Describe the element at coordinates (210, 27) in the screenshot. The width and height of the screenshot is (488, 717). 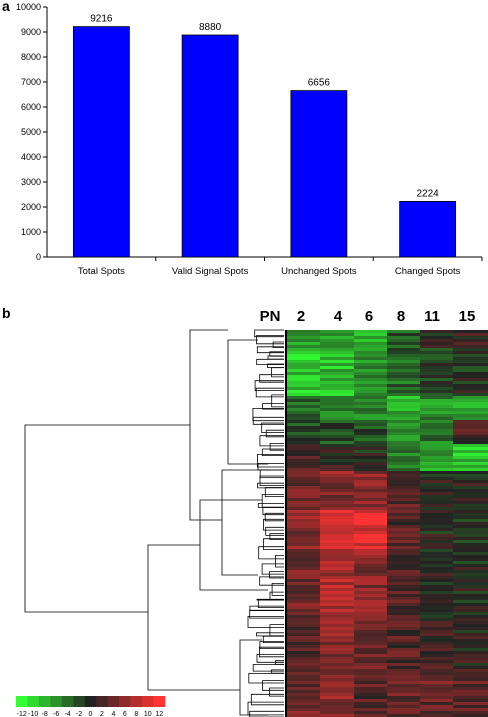
I see `bar-value-label: 8880` at that location.